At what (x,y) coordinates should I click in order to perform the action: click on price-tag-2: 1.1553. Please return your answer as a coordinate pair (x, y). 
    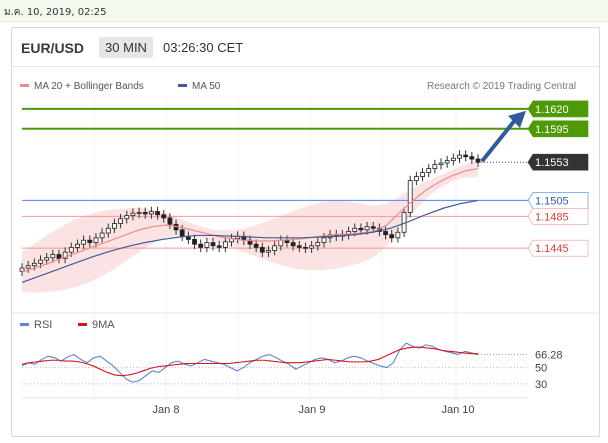
    Looking at the image, I should click on (558, 162).